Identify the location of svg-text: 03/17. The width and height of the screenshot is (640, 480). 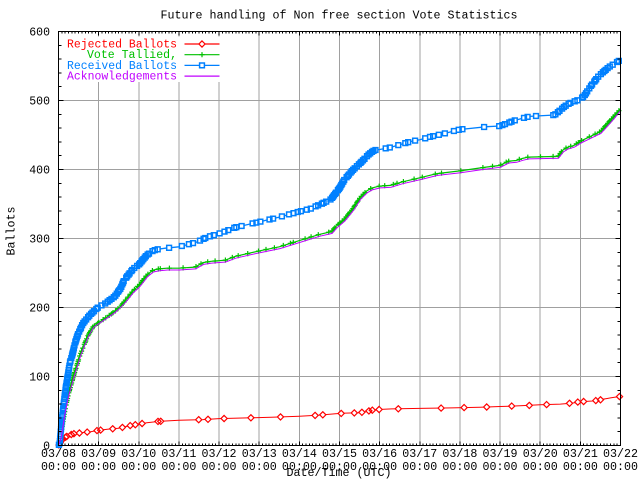
(419, 454).